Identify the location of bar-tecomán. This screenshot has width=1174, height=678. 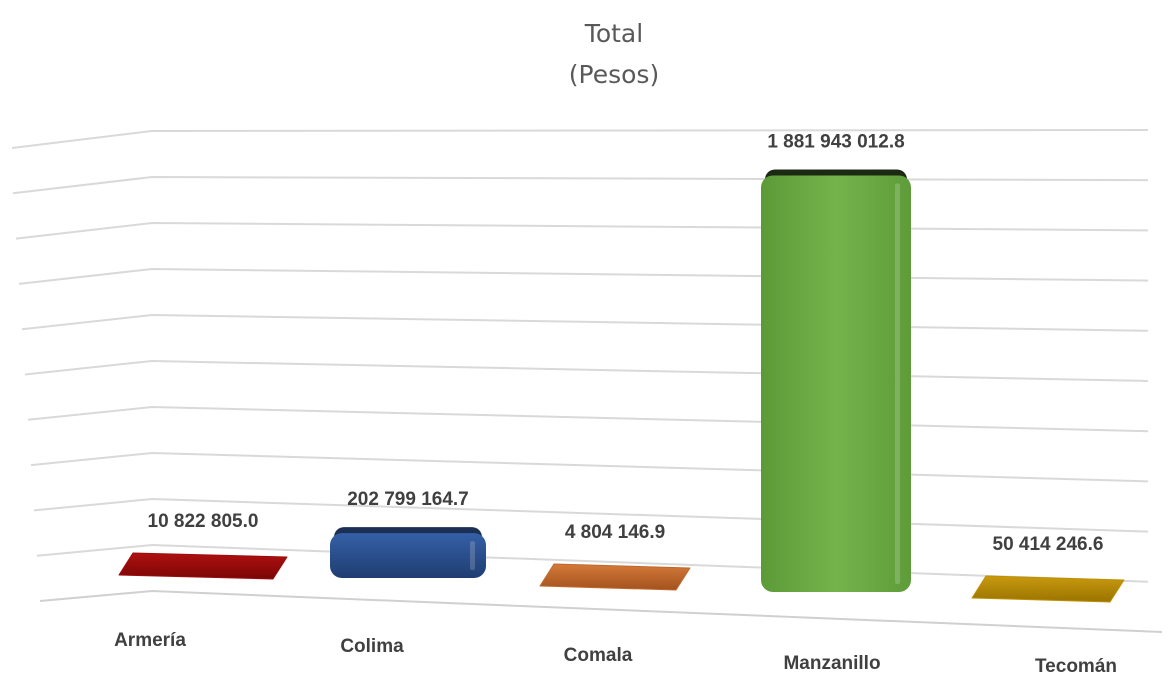
(1048, 589).